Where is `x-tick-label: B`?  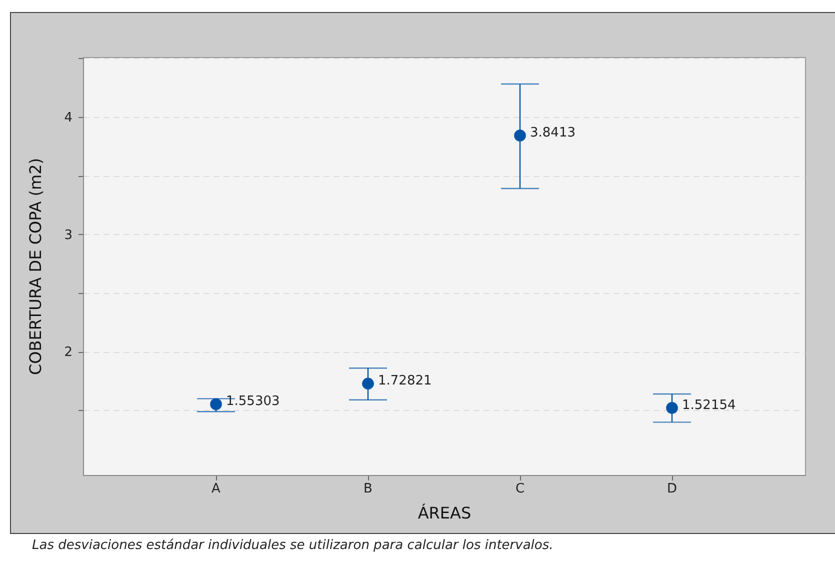
x-tick-label: B is located at coordinates (368, 489).